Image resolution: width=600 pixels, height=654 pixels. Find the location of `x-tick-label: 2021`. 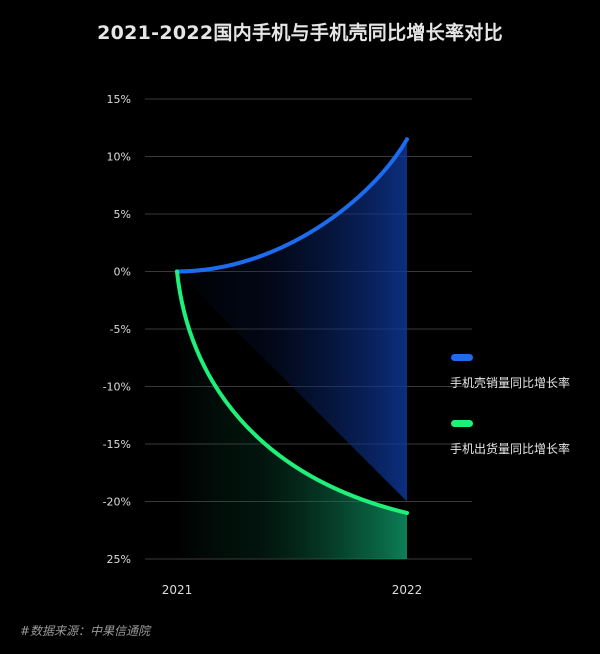

x-tick-label: 2021 is located at coordinates (177, 590).